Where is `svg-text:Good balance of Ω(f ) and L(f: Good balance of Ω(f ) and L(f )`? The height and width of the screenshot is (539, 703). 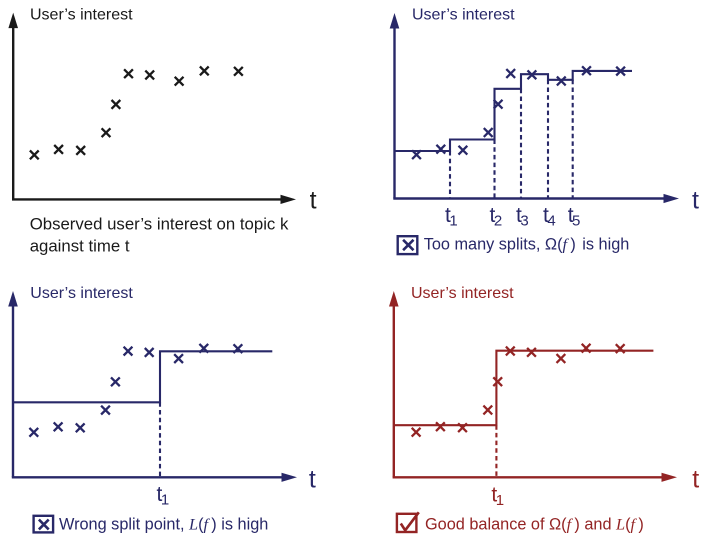
svg-text:Good balance of Ω(f ) and L(f: Good balance of Ω(f ) and L(f ) is located at coordinates (534, 524).